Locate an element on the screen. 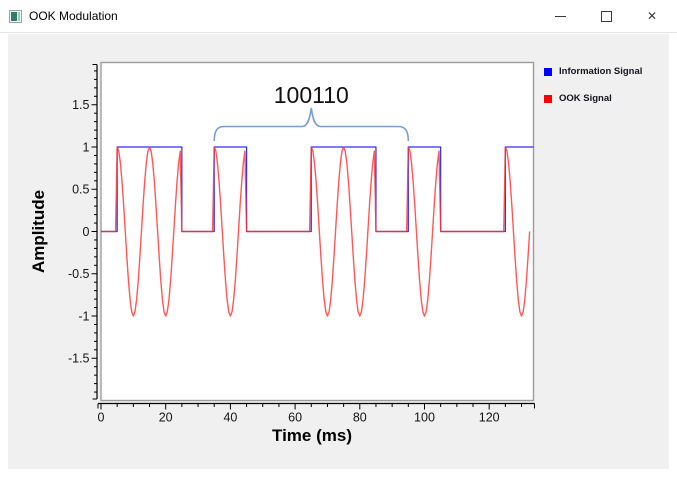 The height and width of the screenshot is (478, 677). y-axis: 1.5 1 0.5 0 -0.5 -1 -1.5 is located at coordinates (83, 232).